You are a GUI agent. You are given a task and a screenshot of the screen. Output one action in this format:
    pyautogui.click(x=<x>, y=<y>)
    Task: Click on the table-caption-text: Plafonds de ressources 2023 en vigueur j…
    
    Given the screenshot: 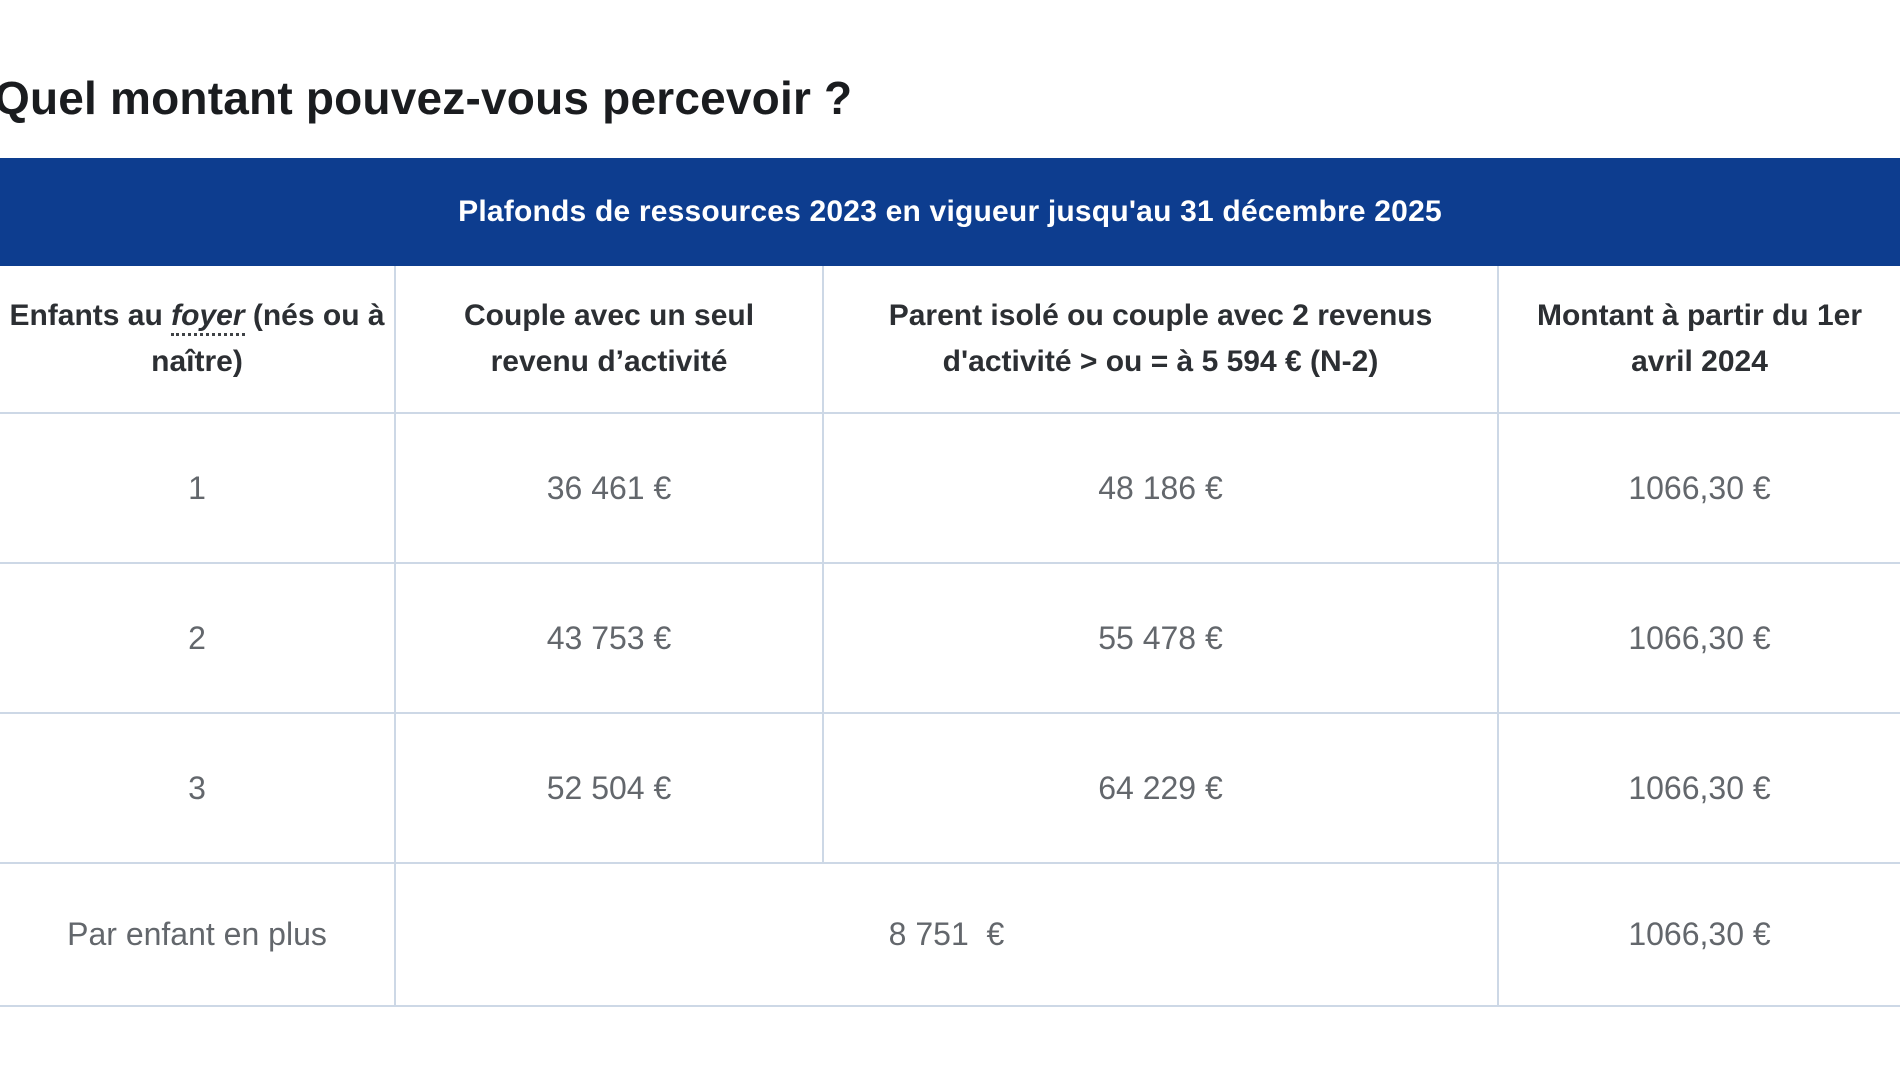 What is the action you would take?
    pyautogui.click(x=950, y=212)
    